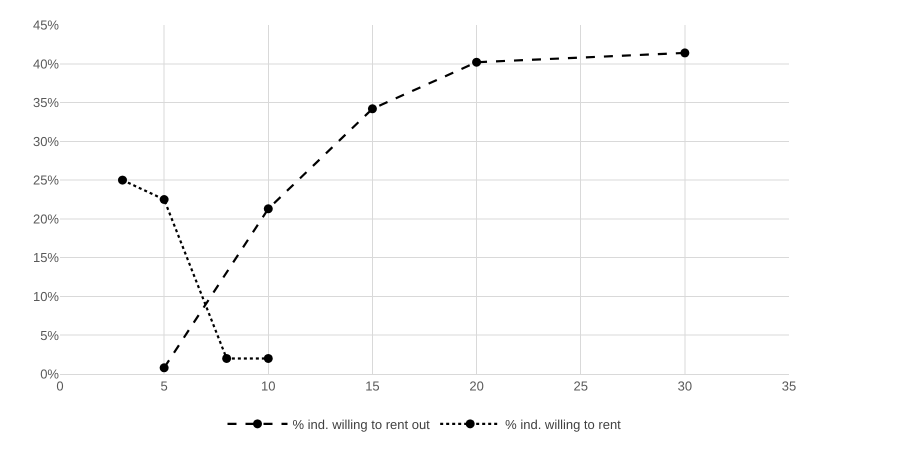 This screenshot has height=451, width=899. What do you see at coordinates (46, 102) in the screenshot?
I see `y-tick-label: 35%` at bounding box center [46, 102].